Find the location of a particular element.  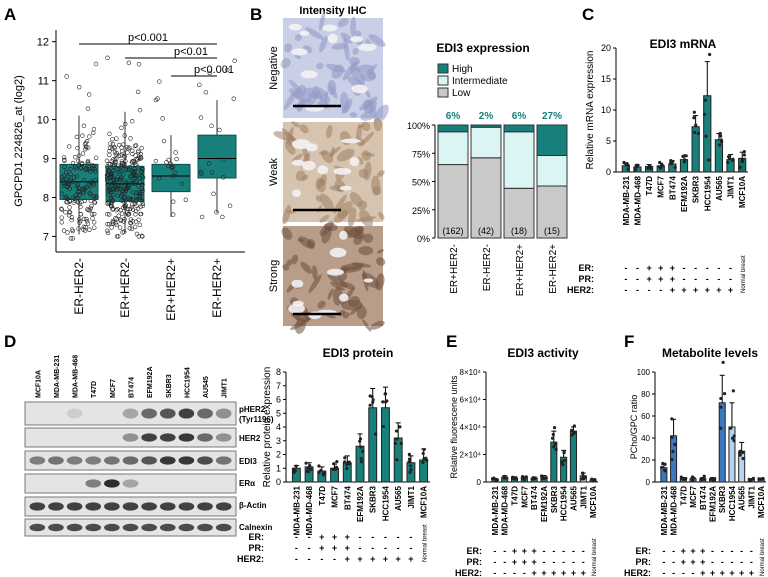

panel-d-status-label: HER2: is located at coordinates (250, 559).